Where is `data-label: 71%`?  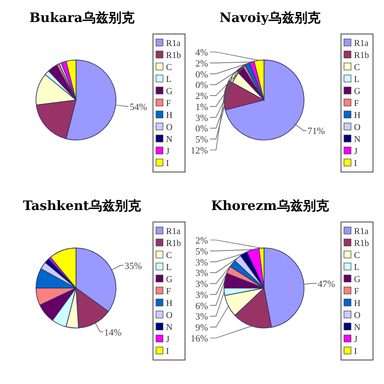 data-label: 71% is located at coordinates (317, 132).